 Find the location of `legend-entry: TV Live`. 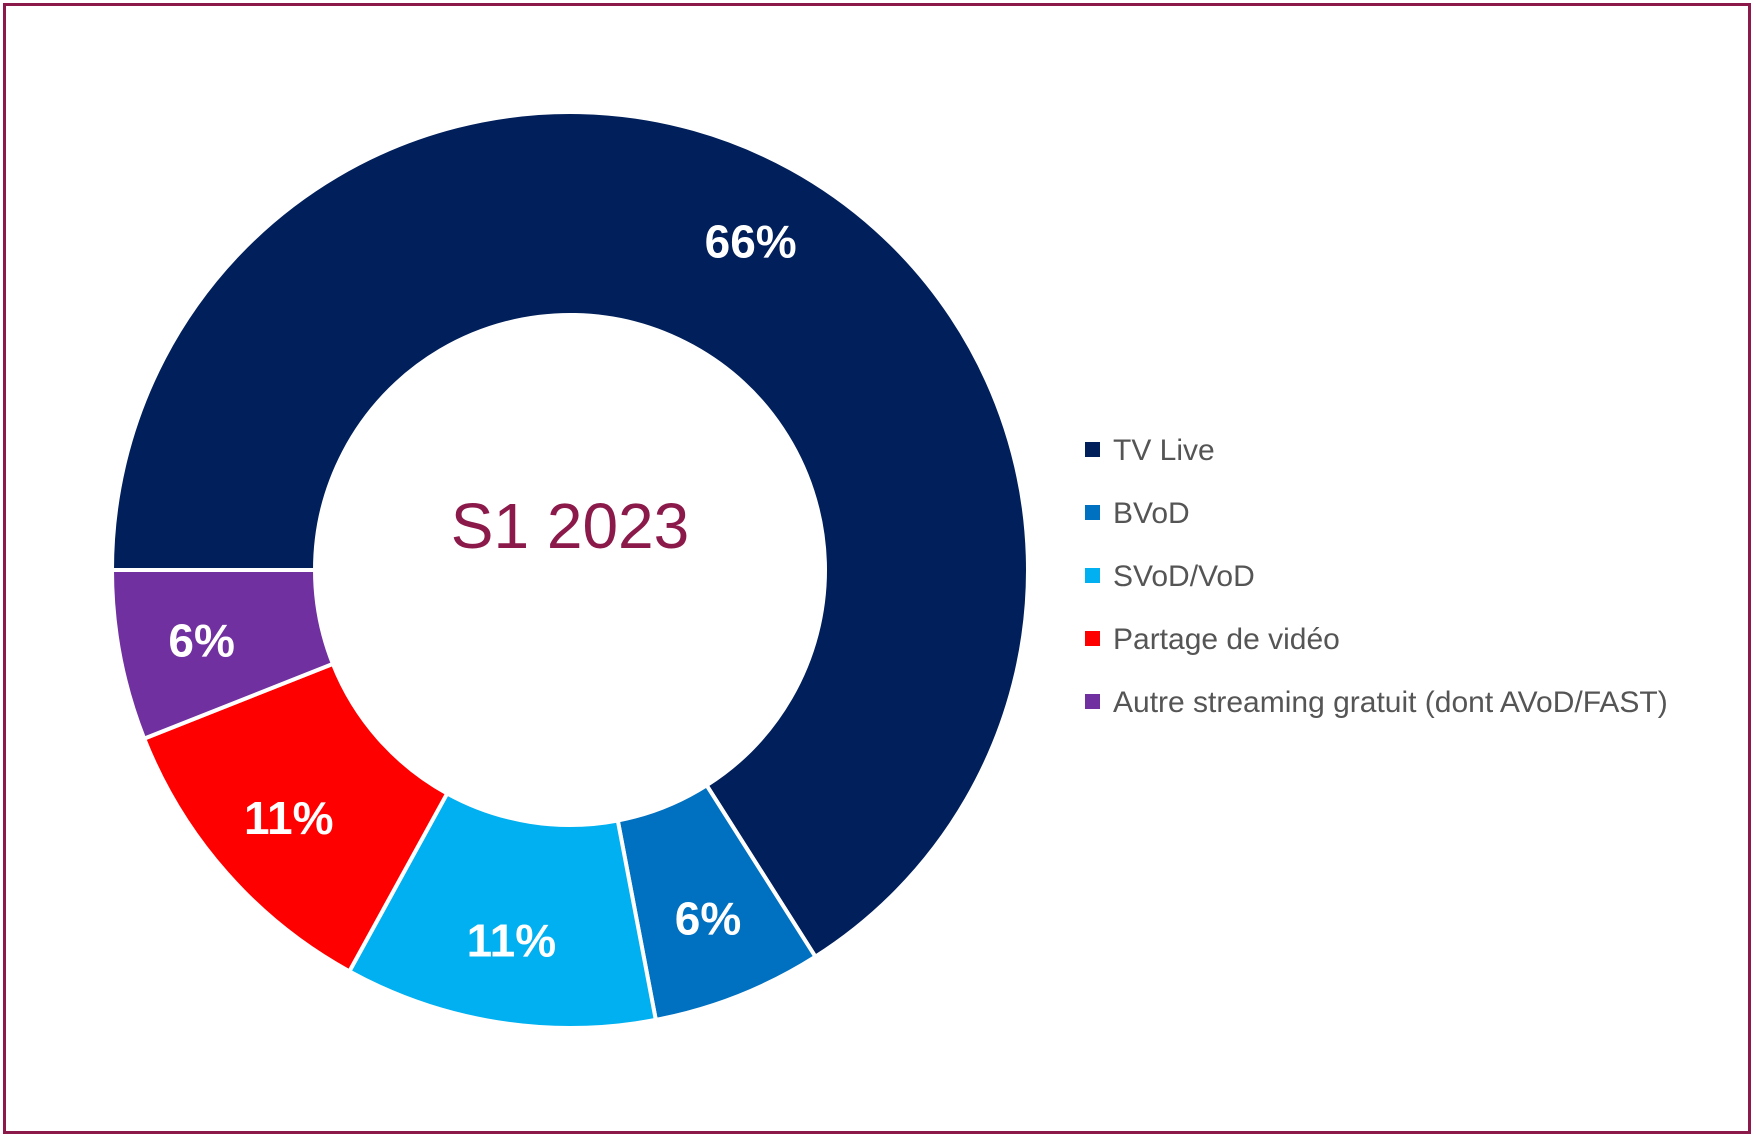

legend-entry: TV Live is located at coordinates (1164, 450).